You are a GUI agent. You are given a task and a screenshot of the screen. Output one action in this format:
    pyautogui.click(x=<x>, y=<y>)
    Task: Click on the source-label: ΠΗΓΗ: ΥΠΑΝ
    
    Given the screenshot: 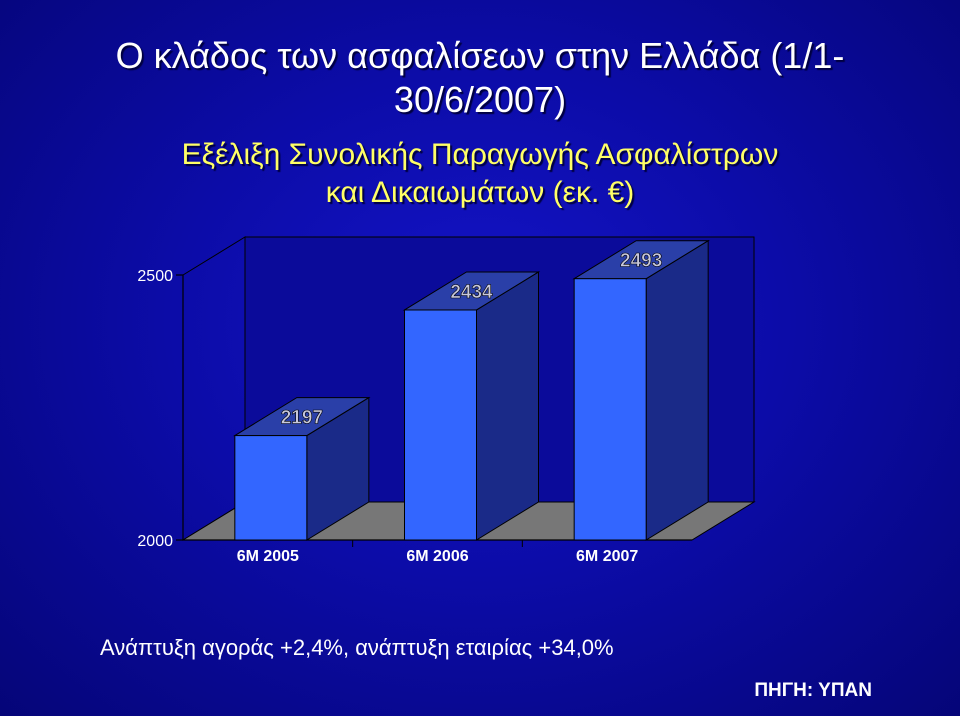 What is the action you would take?
    pyautogui.click(x=813, y=690)
    